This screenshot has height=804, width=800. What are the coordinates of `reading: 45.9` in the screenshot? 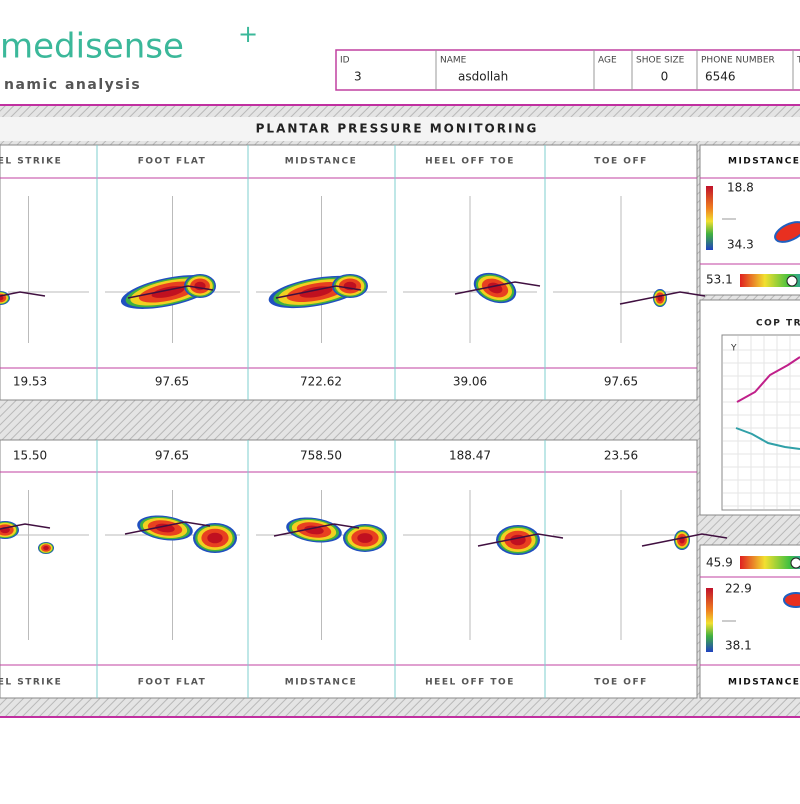 It's located at (719, 563).